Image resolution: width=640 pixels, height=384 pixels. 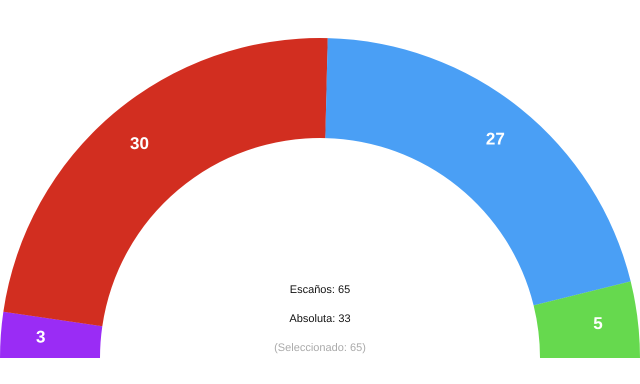 I want to click on text: Absoluta: 33, so click(x=320, y=319).